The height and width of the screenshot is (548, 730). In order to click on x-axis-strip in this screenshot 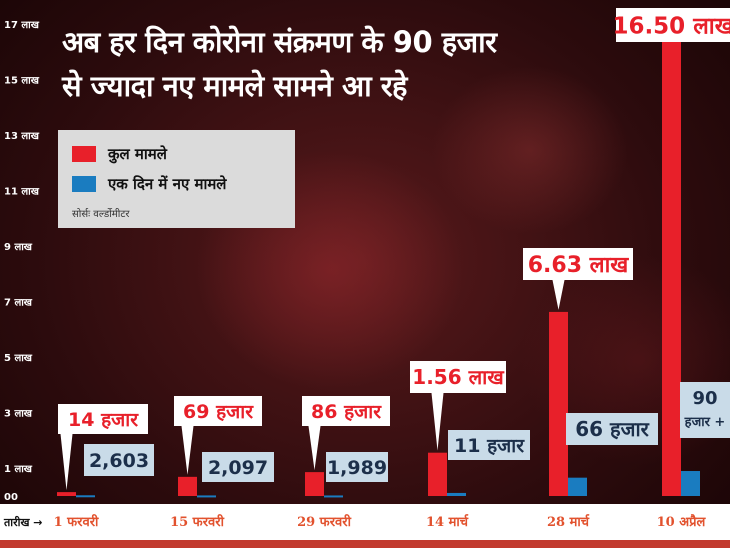, I will do `click(365, 522)`.